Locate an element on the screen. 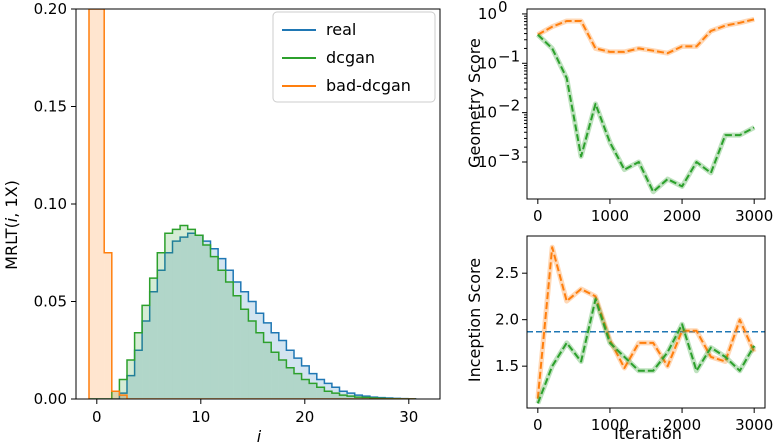 The image size is (780, 446). histogram-ylabel: MRLT(i, 1X) is located at coordinates (11, 225).